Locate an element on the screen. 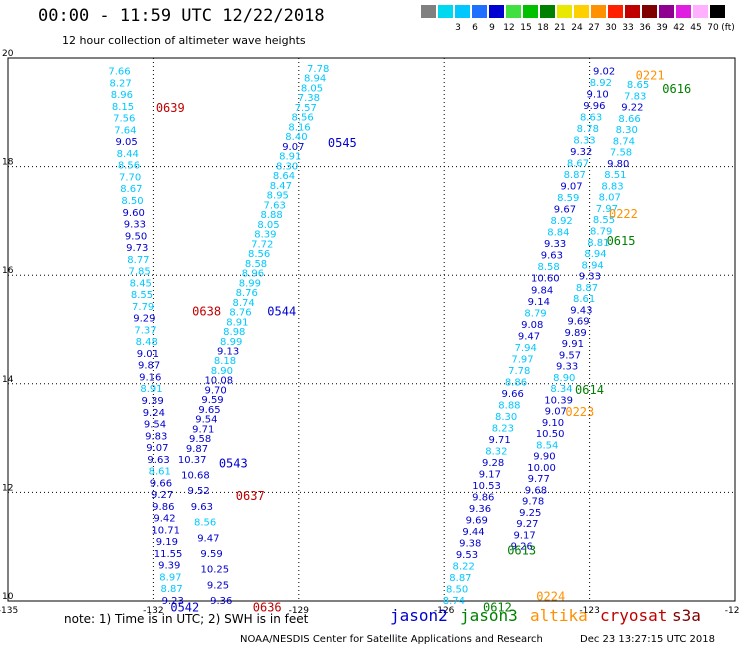  pass-label: 0545 is located at coordinates (342, 143).